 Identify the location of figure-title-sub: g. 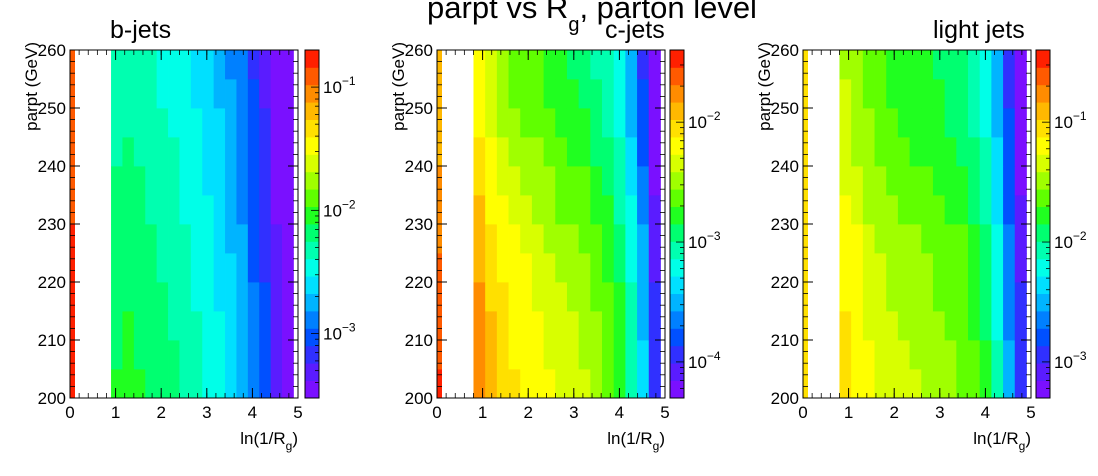
(573, 25).